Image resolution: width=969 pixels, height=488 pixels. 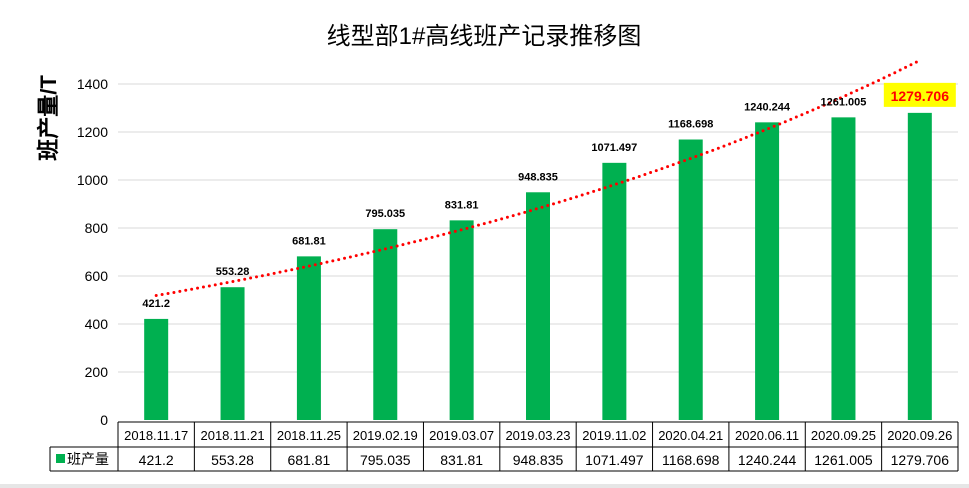 What do you see at coordinates (92, 84) in the screenshot?
I see `y-tick-label: 1400` at bounding box center [92, 84].